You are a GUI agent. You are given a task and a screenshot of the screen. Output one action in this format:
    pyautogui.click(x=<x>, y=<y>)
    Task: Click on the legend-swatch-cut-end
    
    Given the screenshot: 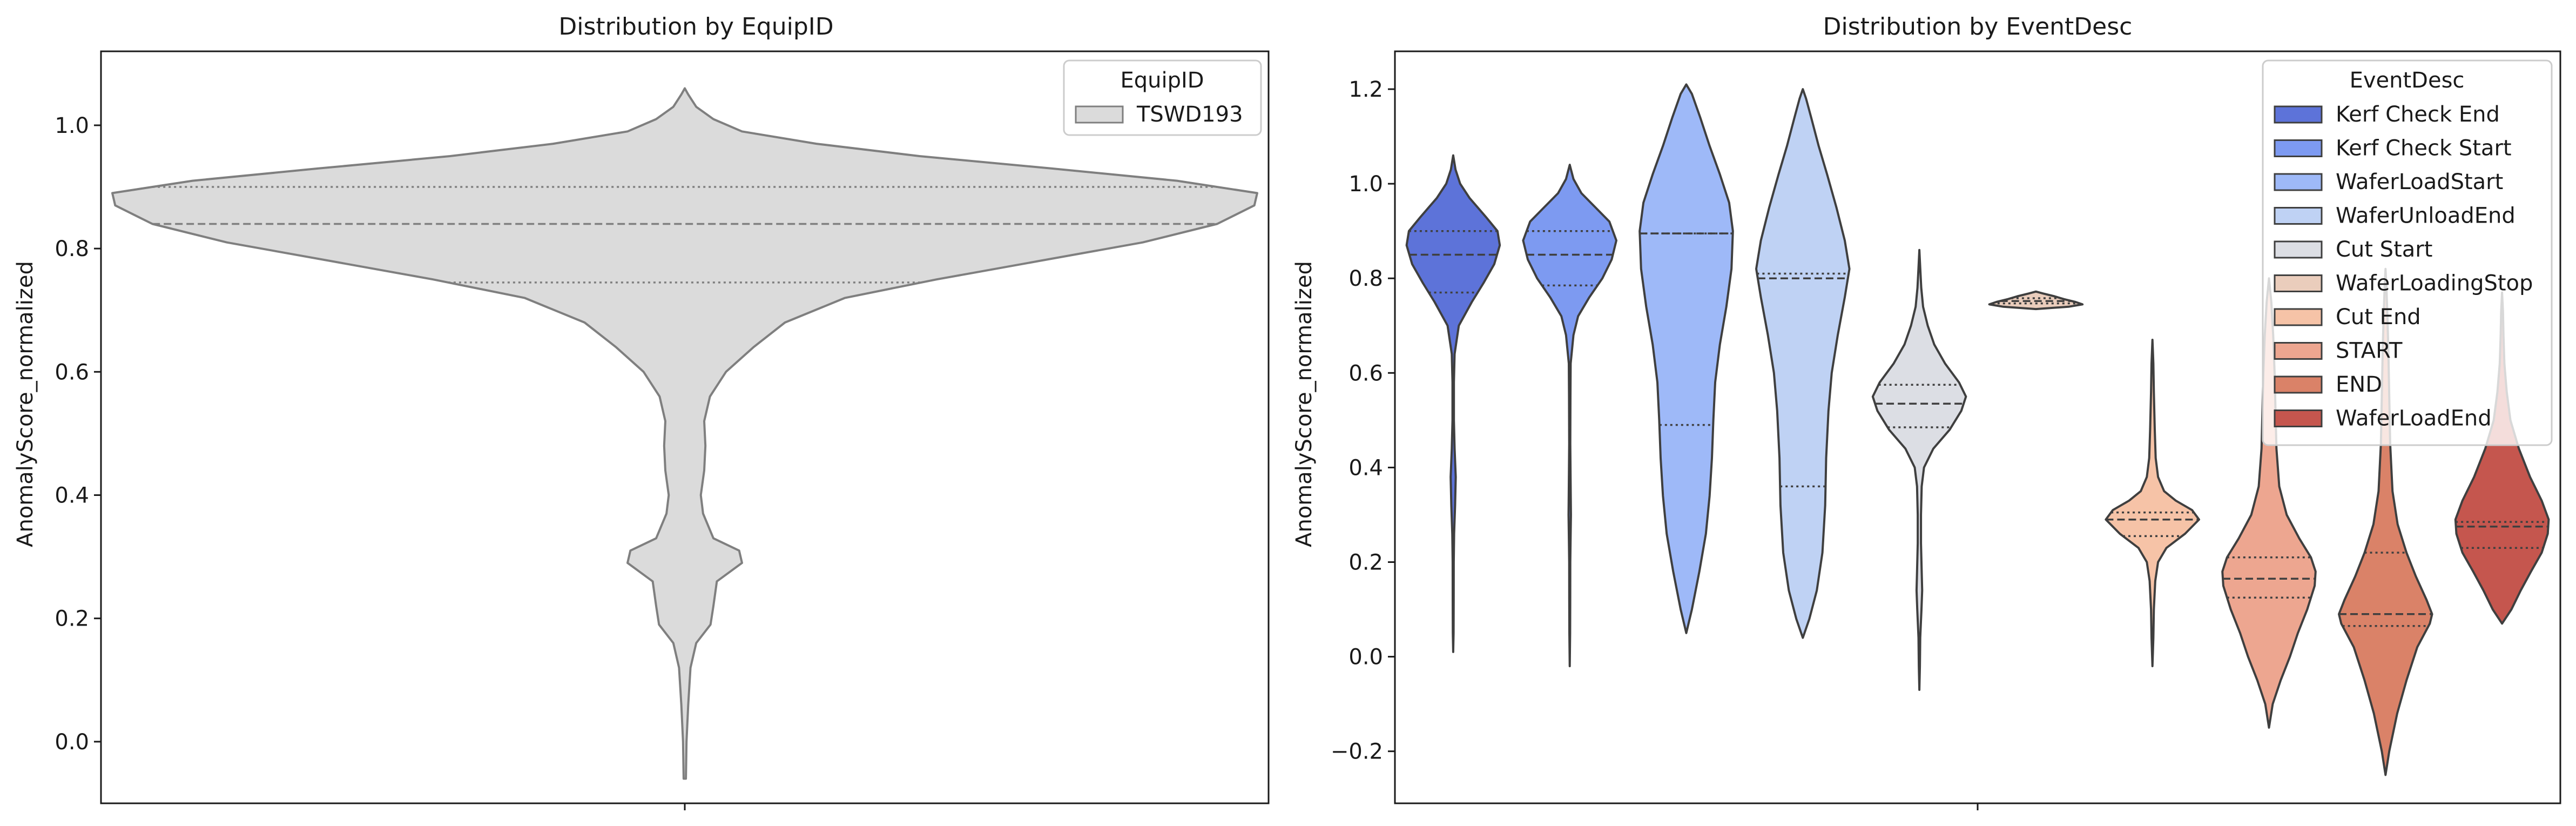 What is the action you would take?
    pyautogui.click(x=2298, y=317)
    